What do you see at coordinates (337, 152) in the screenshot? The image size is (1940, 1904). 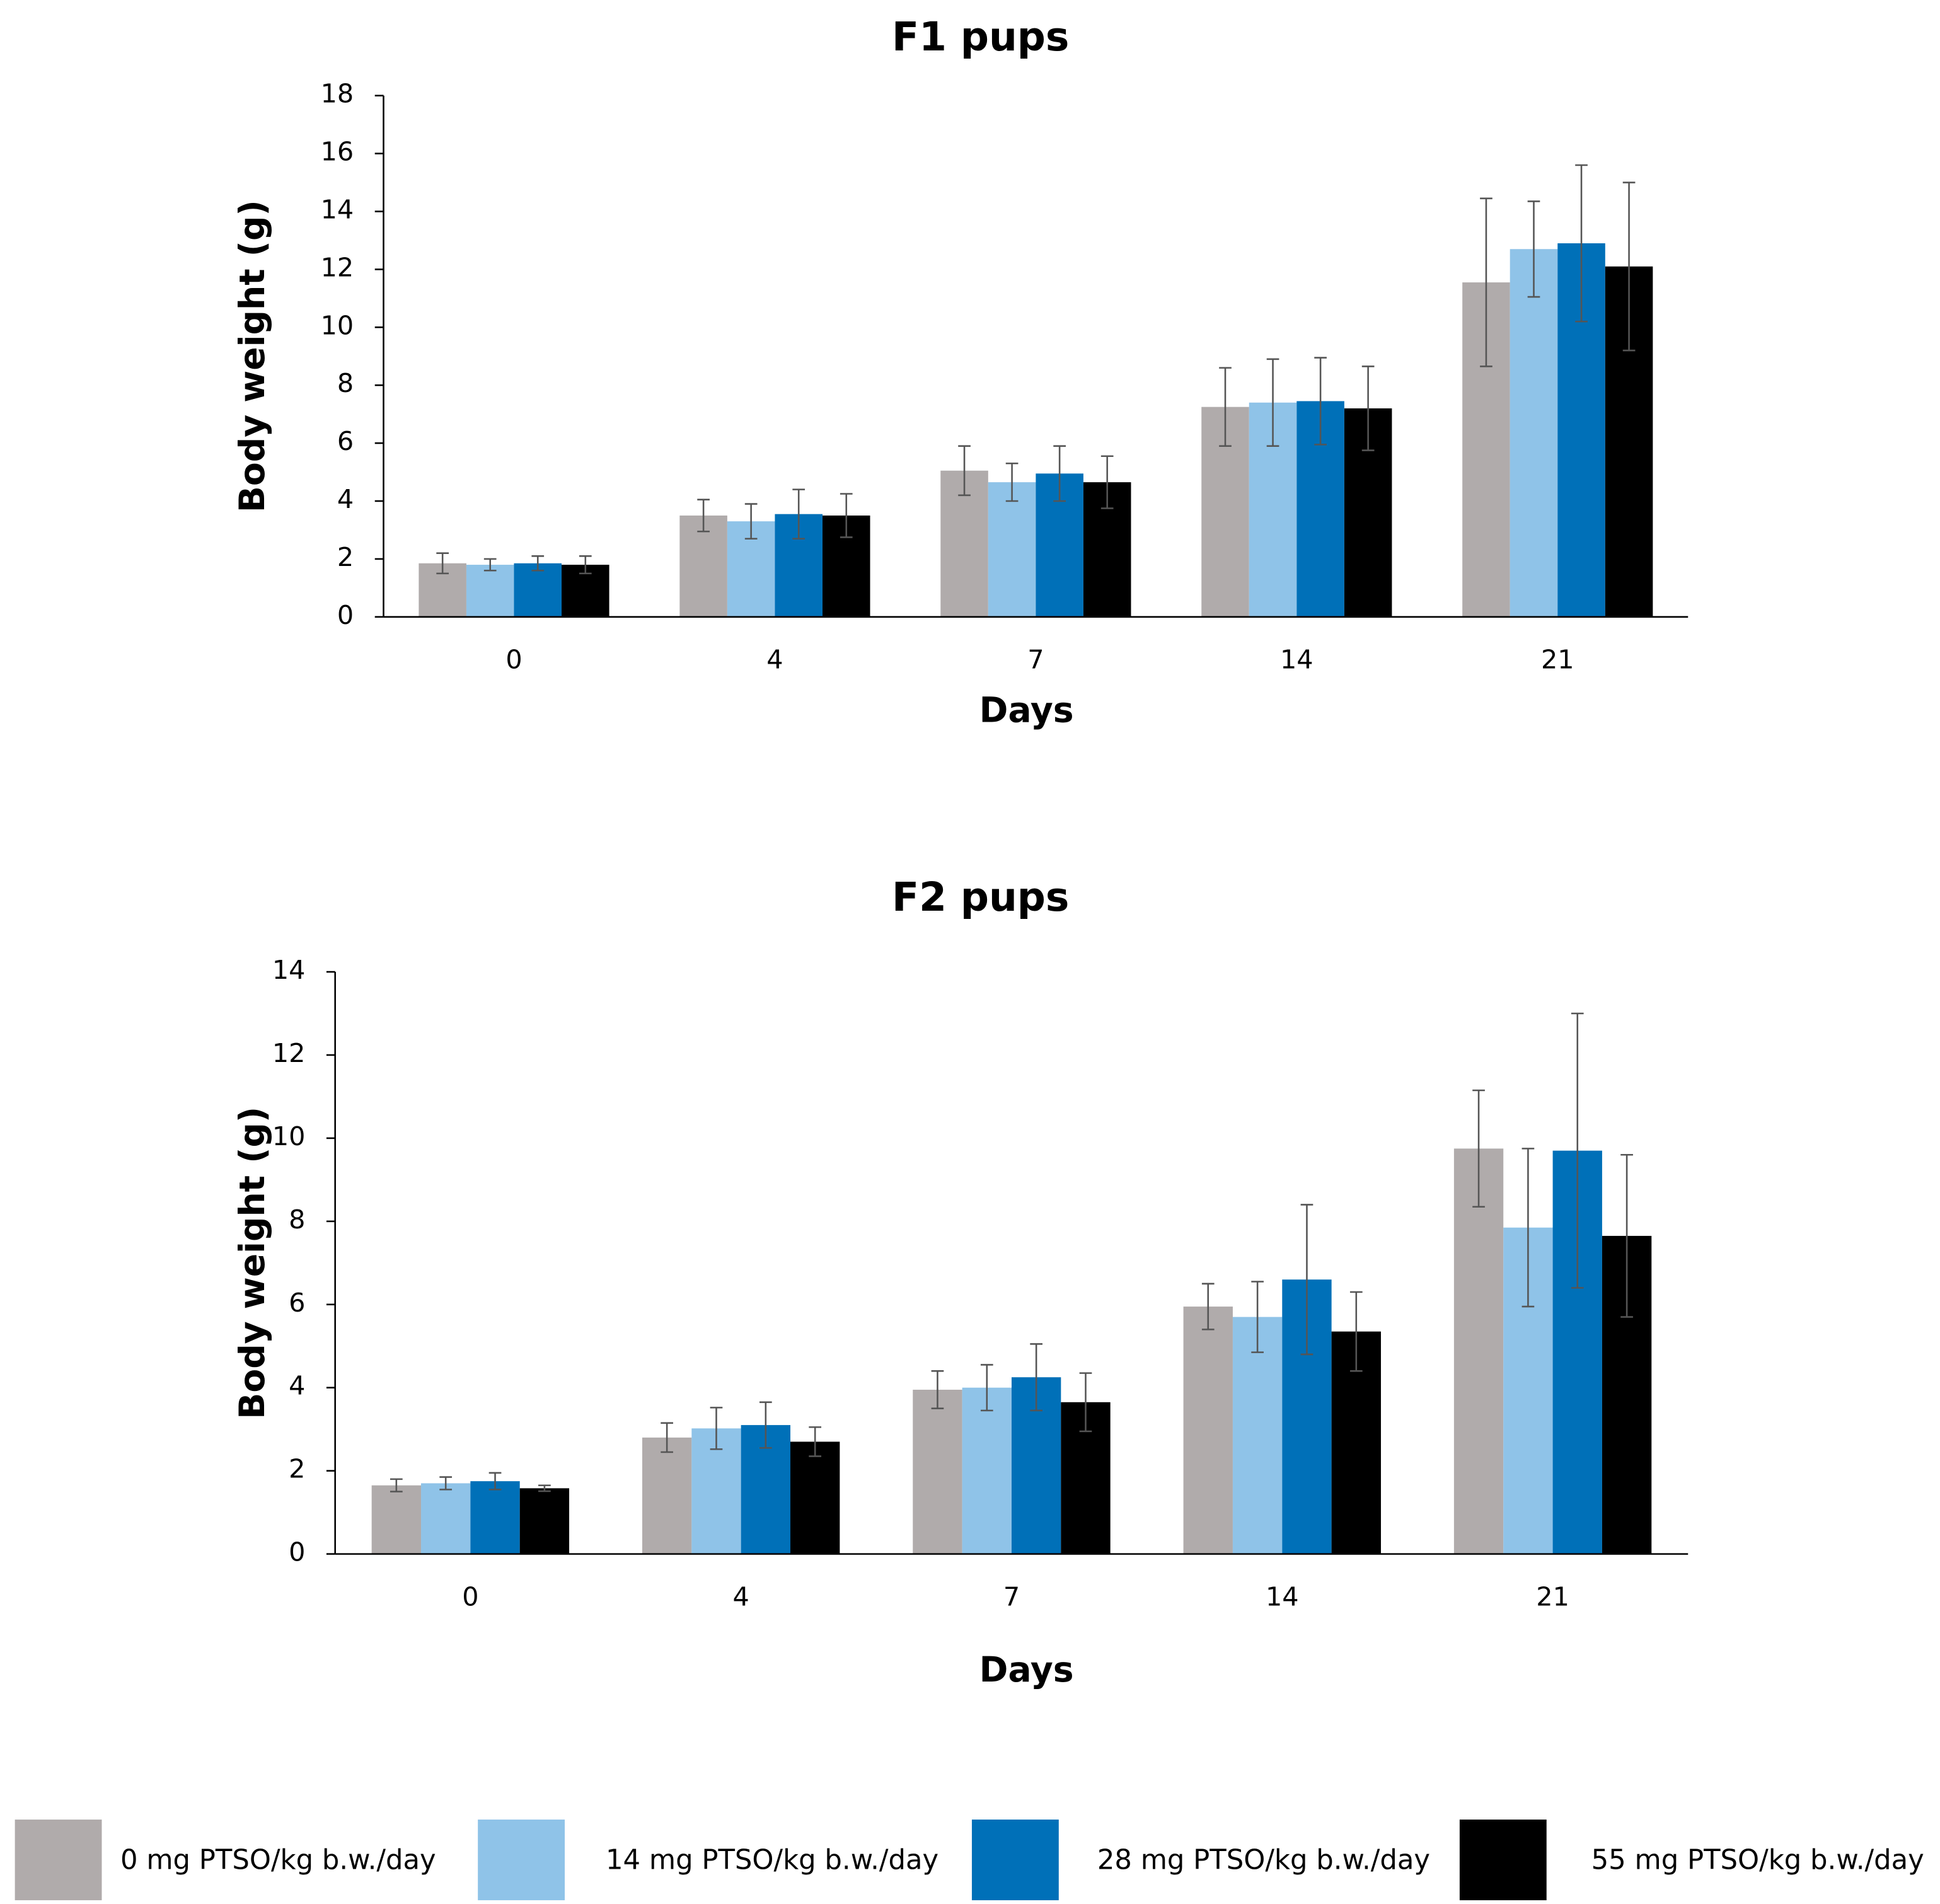 I see `y-tick-label: 16` at bounding box center [337, 152].